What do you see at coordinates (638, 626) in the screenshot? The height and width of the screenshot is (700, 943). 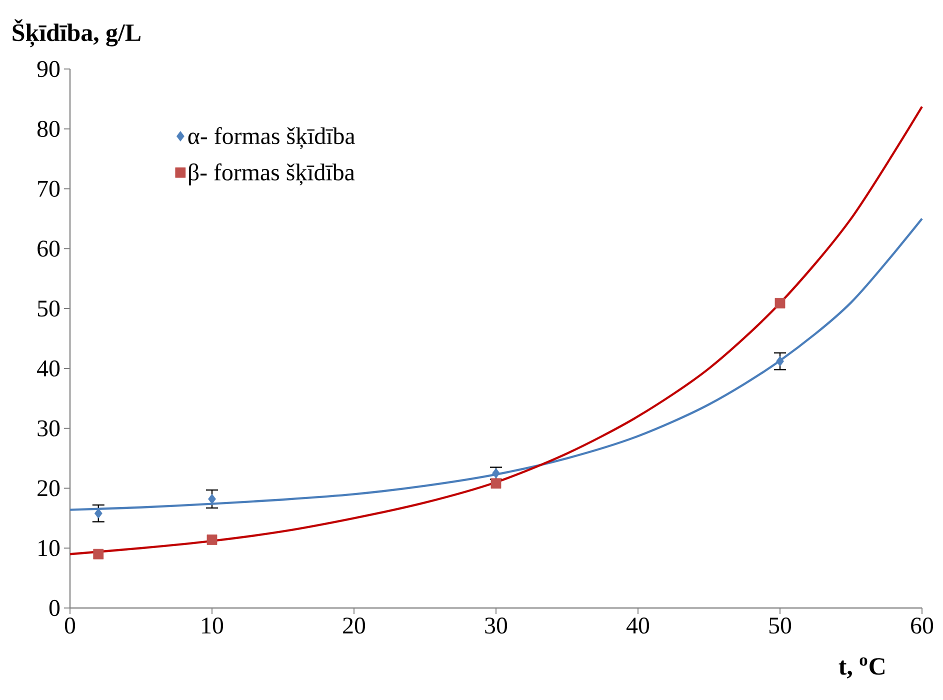 I see `x-tick-label: 40` at bounding box center [638, 626].